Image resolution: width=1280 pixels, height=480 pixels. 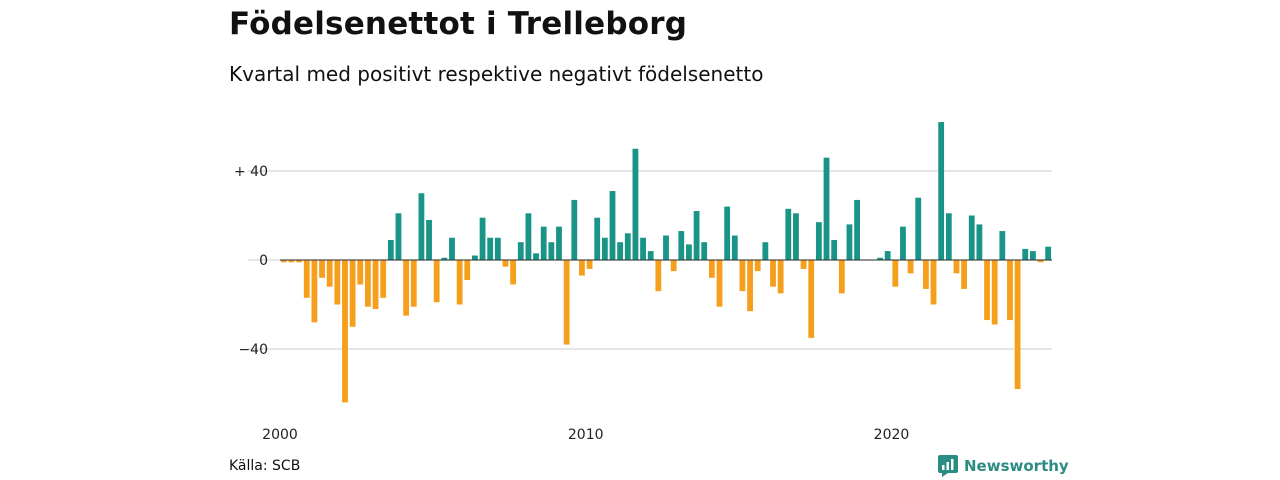 I want to click on x-tick-label: 2020, so click(x=892, y=435).